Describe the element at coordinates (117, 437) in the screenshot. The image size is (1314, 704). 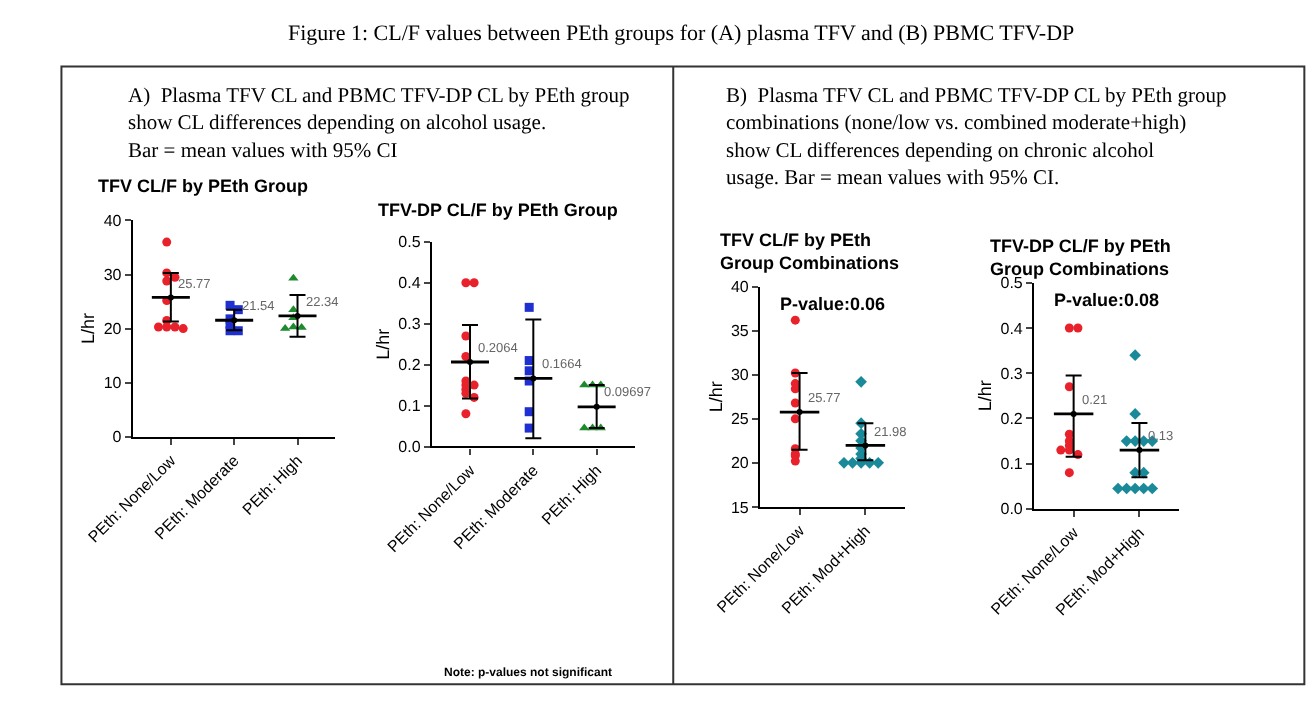
I see `y-tick-label: 0` at that location.